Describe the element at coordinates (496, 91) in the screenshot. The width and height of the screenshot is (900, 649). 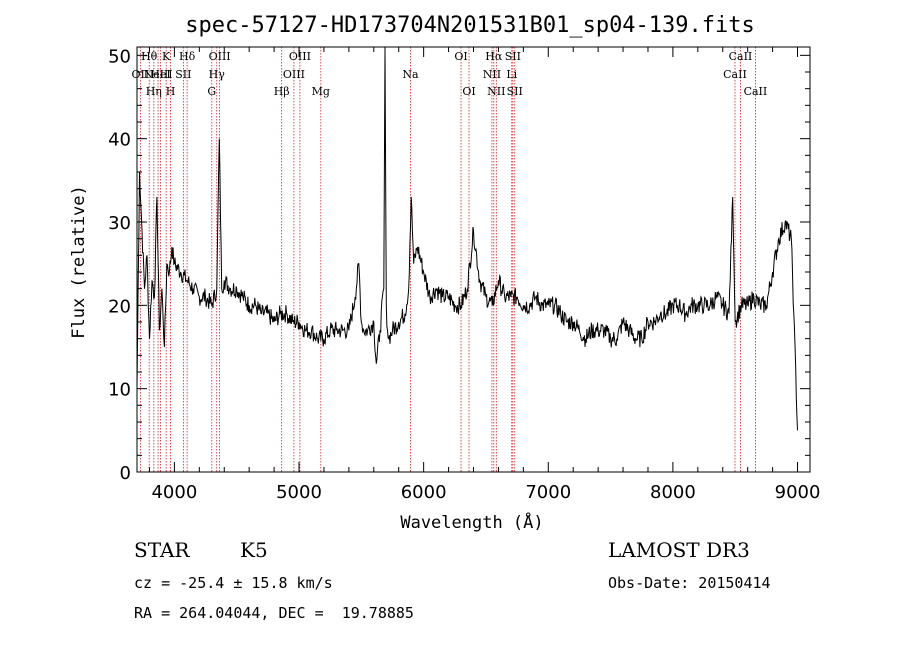
I see `line-label-21: NII` at that location.